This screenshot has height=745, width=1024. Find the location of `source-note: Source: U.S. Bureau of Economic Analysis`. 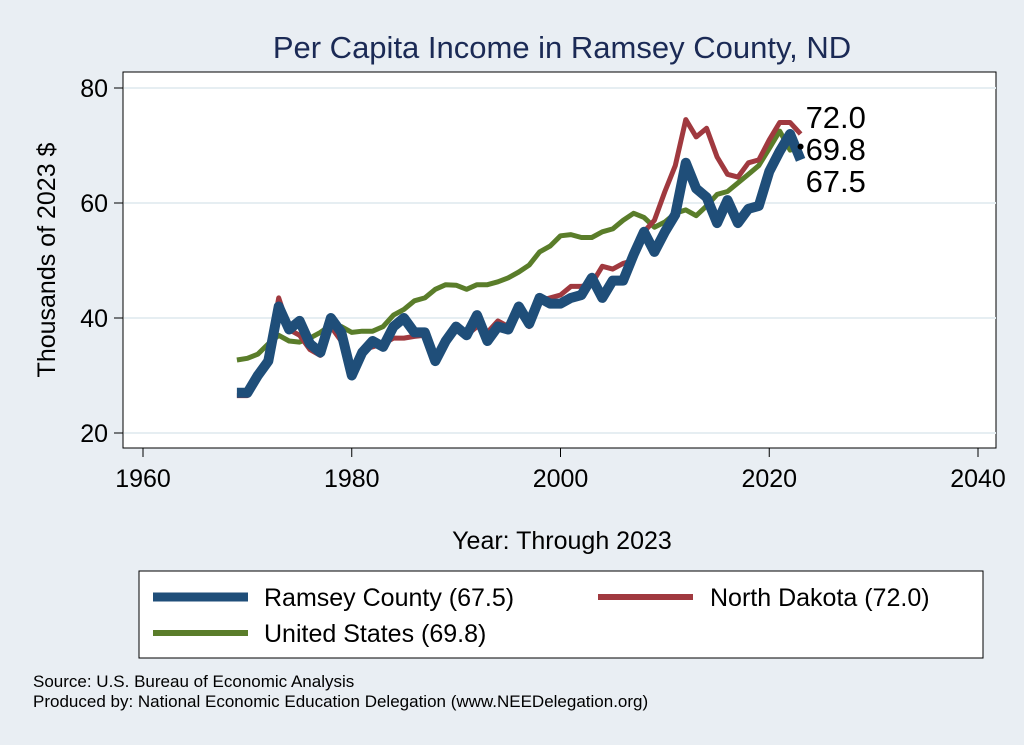

source-note: Source: U.S. Bureau of Economic Analysis is located at coordinates (194, 681).